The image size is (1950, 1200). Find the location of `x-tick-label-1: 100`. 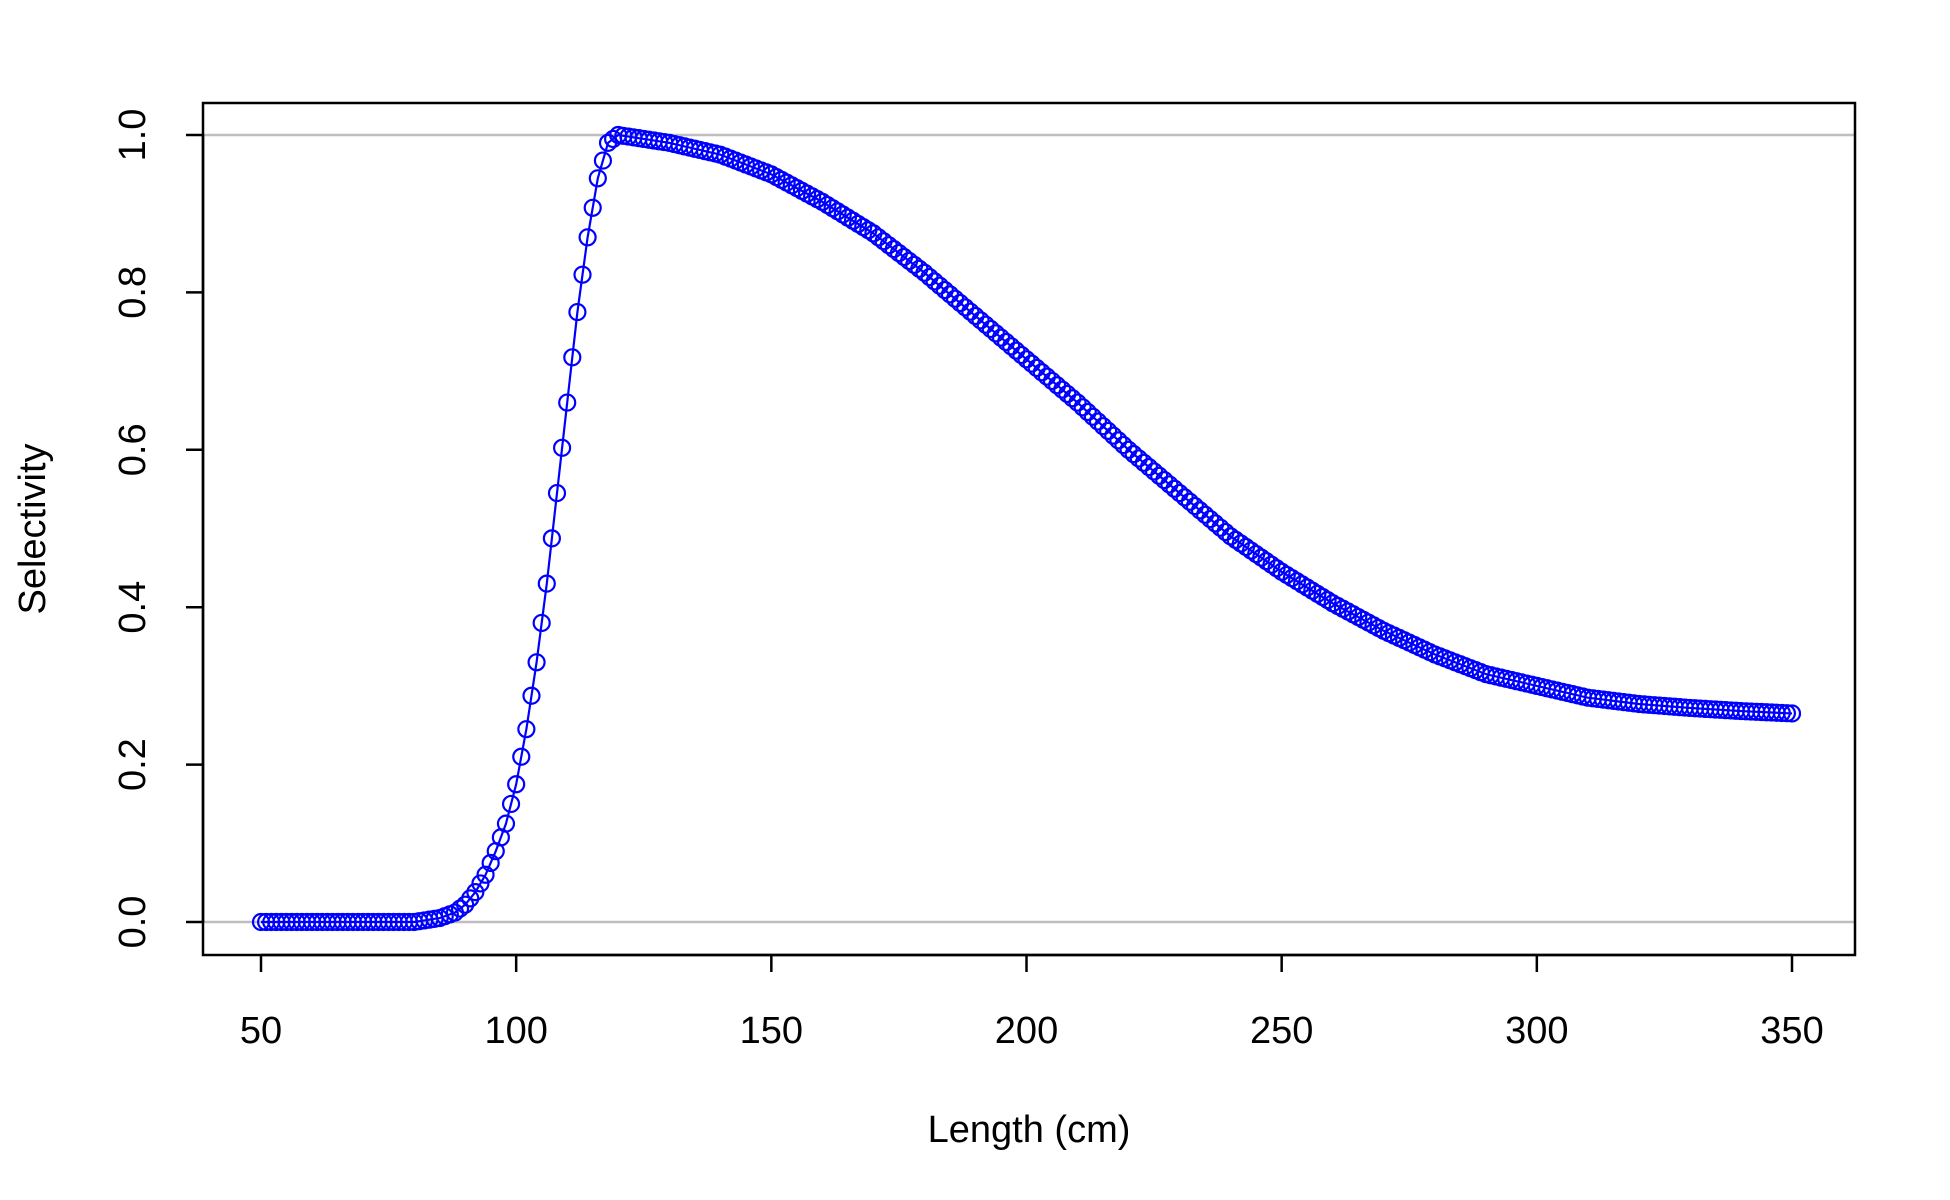

x-tick-label-1: 100 is located at coordinates (515, 1031).